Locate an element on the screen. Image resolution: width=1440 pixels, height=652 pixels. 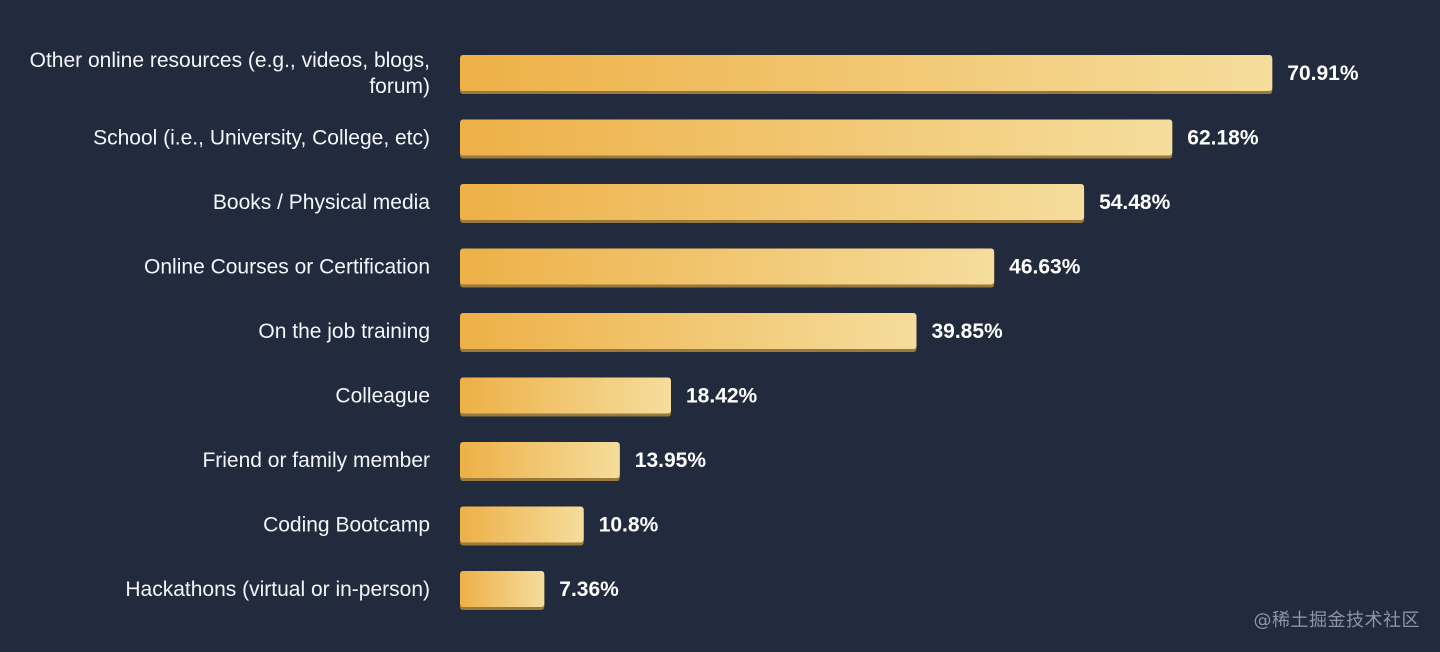
value-label: 70.91% is located at coordinates (1323, 73).